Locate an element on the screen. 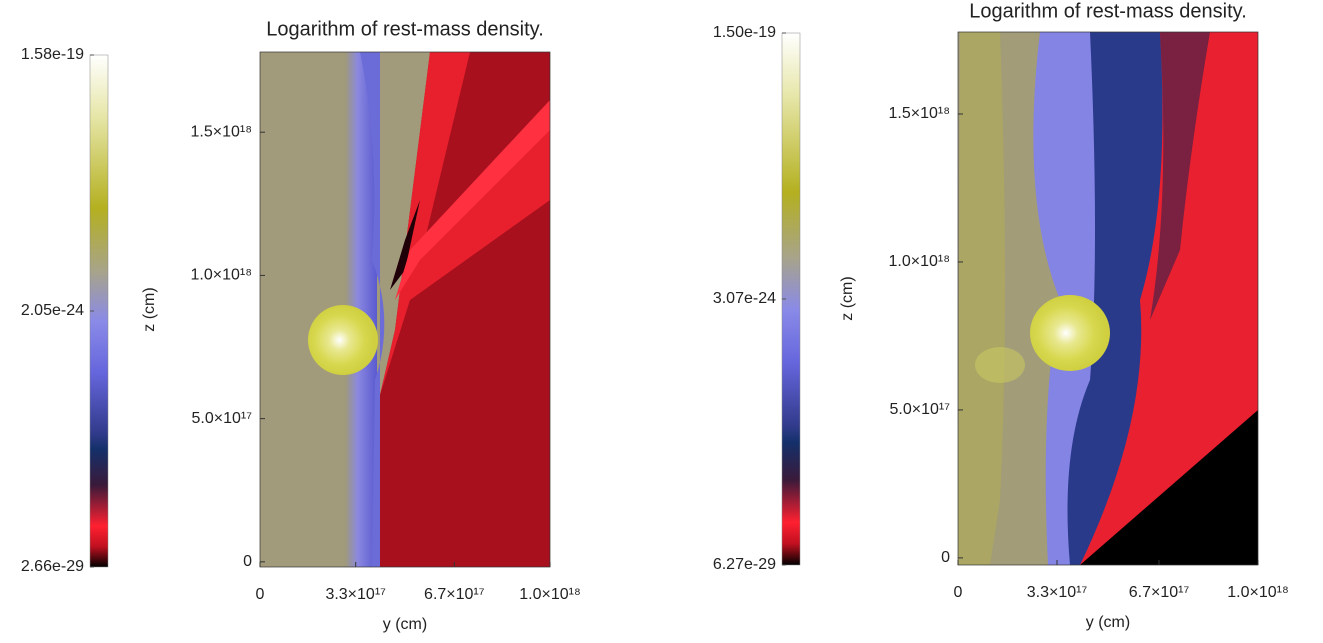 This screenshot has width=1323, height=643. colorbar-label: 1.50e-19 is located at coordinates (744, 32).